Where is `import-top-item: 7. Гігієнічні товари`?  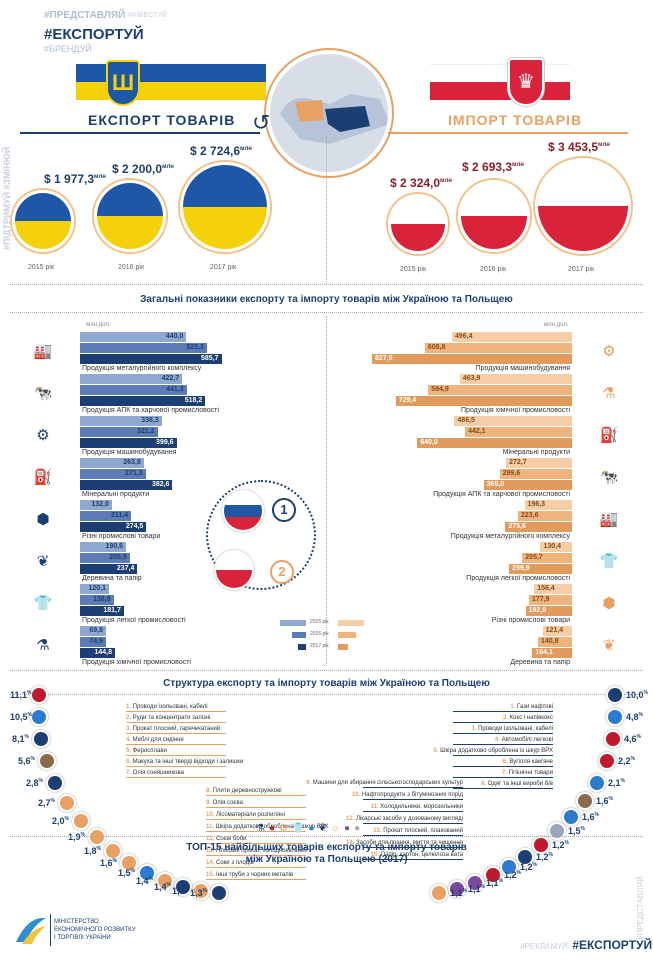
import-top-item: 7. Гігієнічні товари is located at coordinates (527, 773).